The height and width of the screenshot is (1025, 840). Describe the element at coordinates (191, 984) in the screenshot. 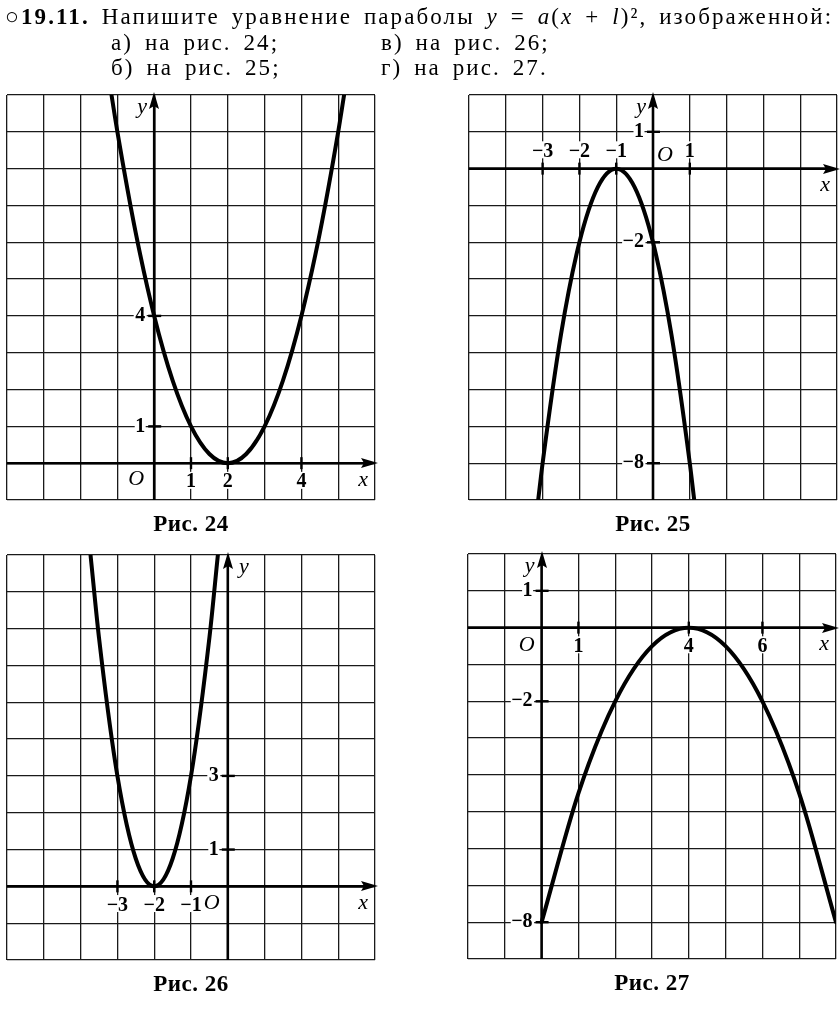

I see `text: Рис. 26` at that location.